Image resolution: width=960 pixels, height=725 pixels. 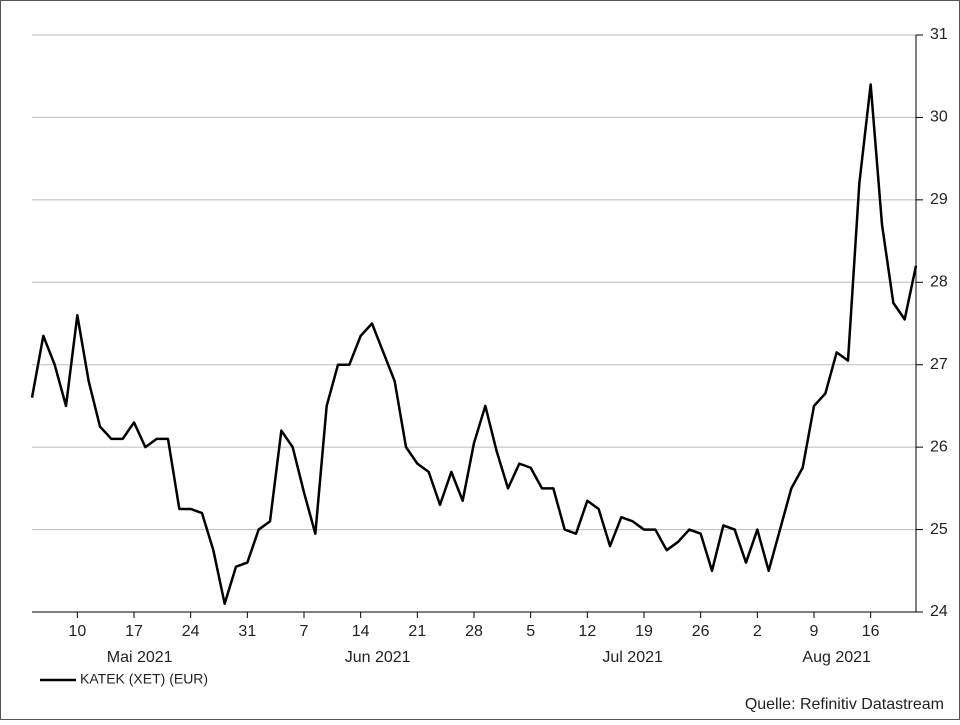 What do you see at coordinates (134, 631) in the screenshot?
I see `x-tick-label: 17` at bounding box center [134, 631].